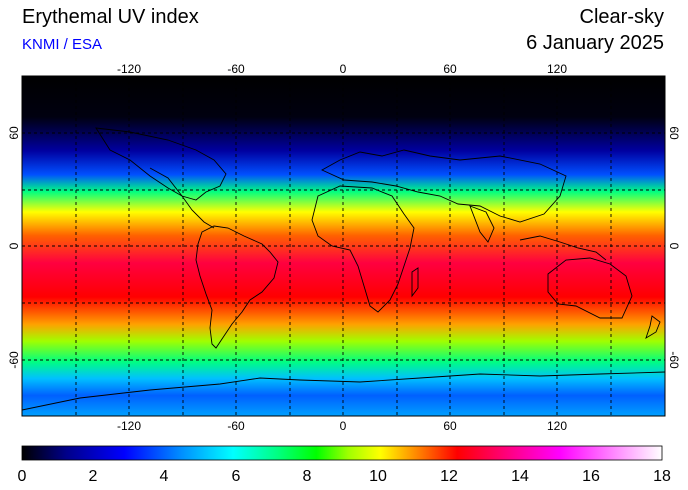 This screenshot has height=490, width=688. Describe the element at coordinates (236, 476) in the screenshot. I see `colorbar-tick-6: 6` at that location.